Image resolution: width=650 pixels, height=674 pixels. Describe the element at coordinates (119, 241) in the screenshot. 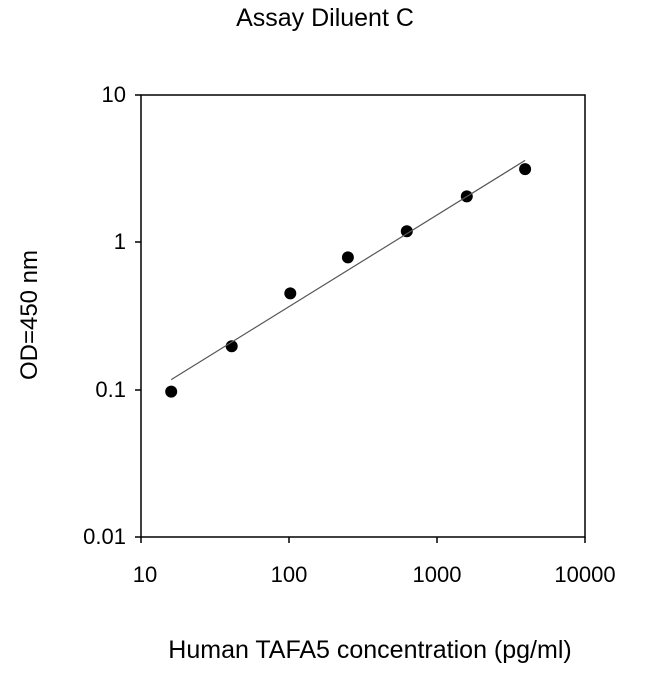

I see `y-tick-label: 1` at that location.